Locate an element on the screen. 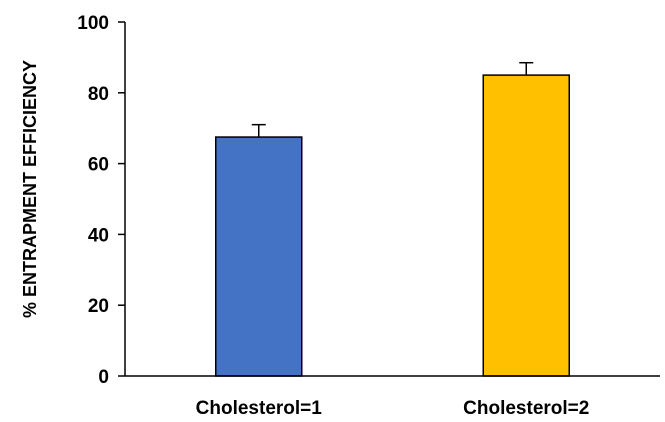  x-tick-label: Cholesterol=1 is located at coordinates (259, 408).